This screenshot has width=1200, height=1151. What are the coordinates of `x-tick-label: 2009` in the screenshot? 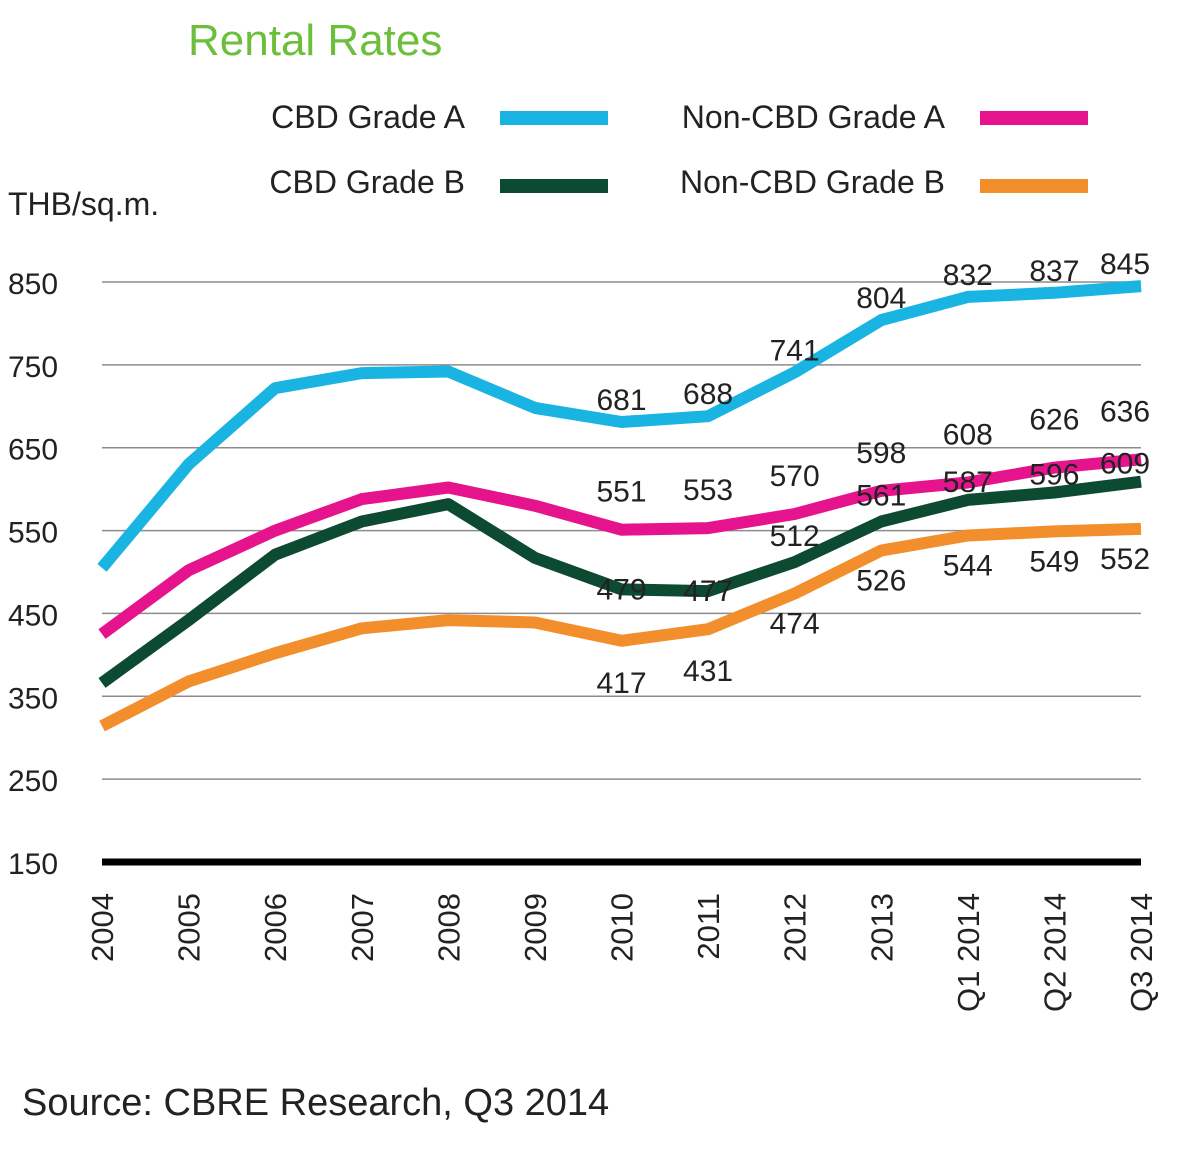 It's located at (535, 927).